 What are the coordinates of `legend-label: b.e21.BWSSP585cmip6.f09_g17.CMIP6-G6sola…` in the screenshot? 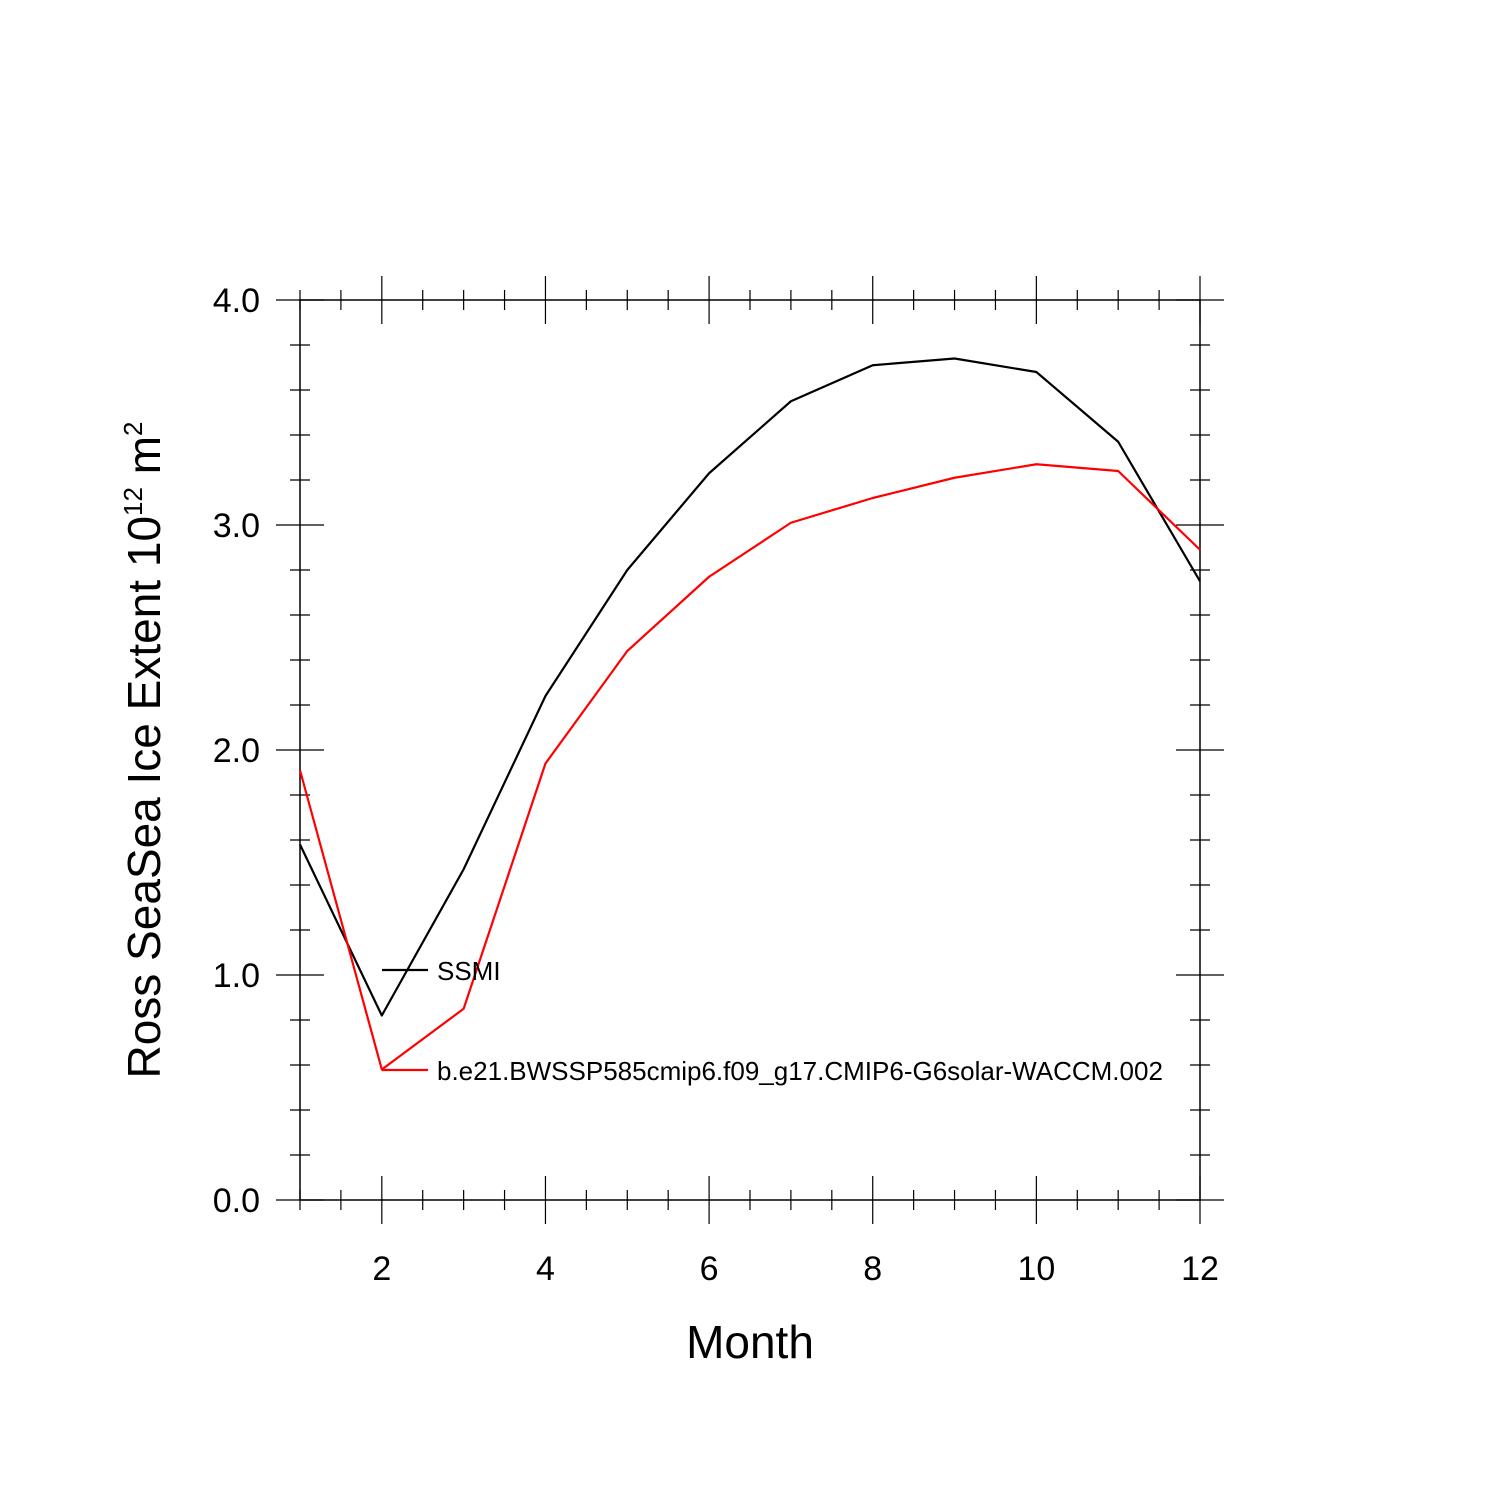 It's located at (800, 1071).